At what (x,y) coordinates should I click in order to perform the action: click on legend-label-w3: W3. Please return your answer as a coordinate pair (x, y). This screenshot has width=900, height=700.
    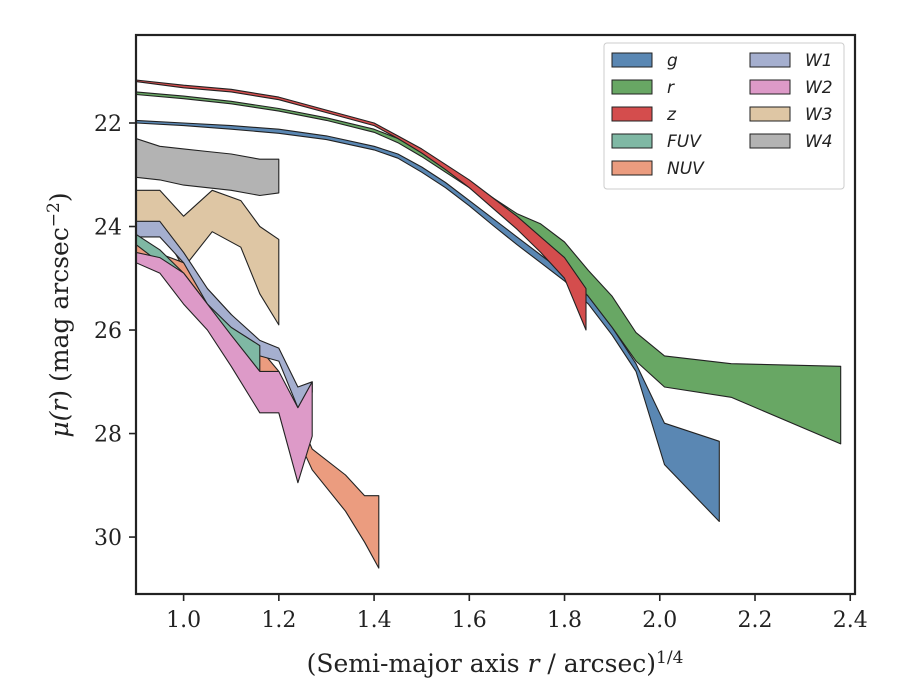
    Looking at the image, I should click on (819, 115).